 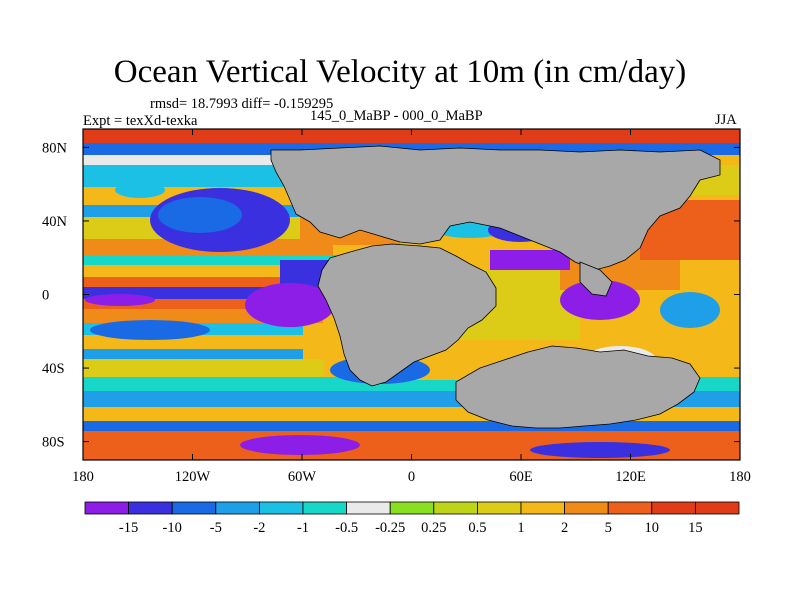 I want to click on lon-label: 0, so click(x=411, y=477).